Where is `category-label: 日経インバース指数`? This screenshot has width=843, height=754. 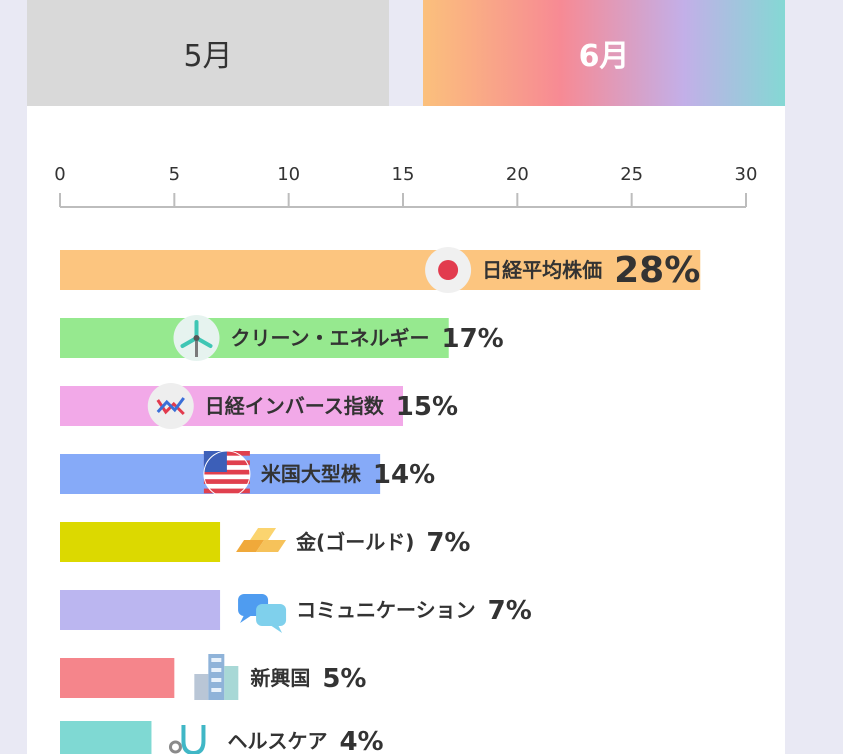
category-label: 日経インバース指数 is located at coordinates (295, 406).